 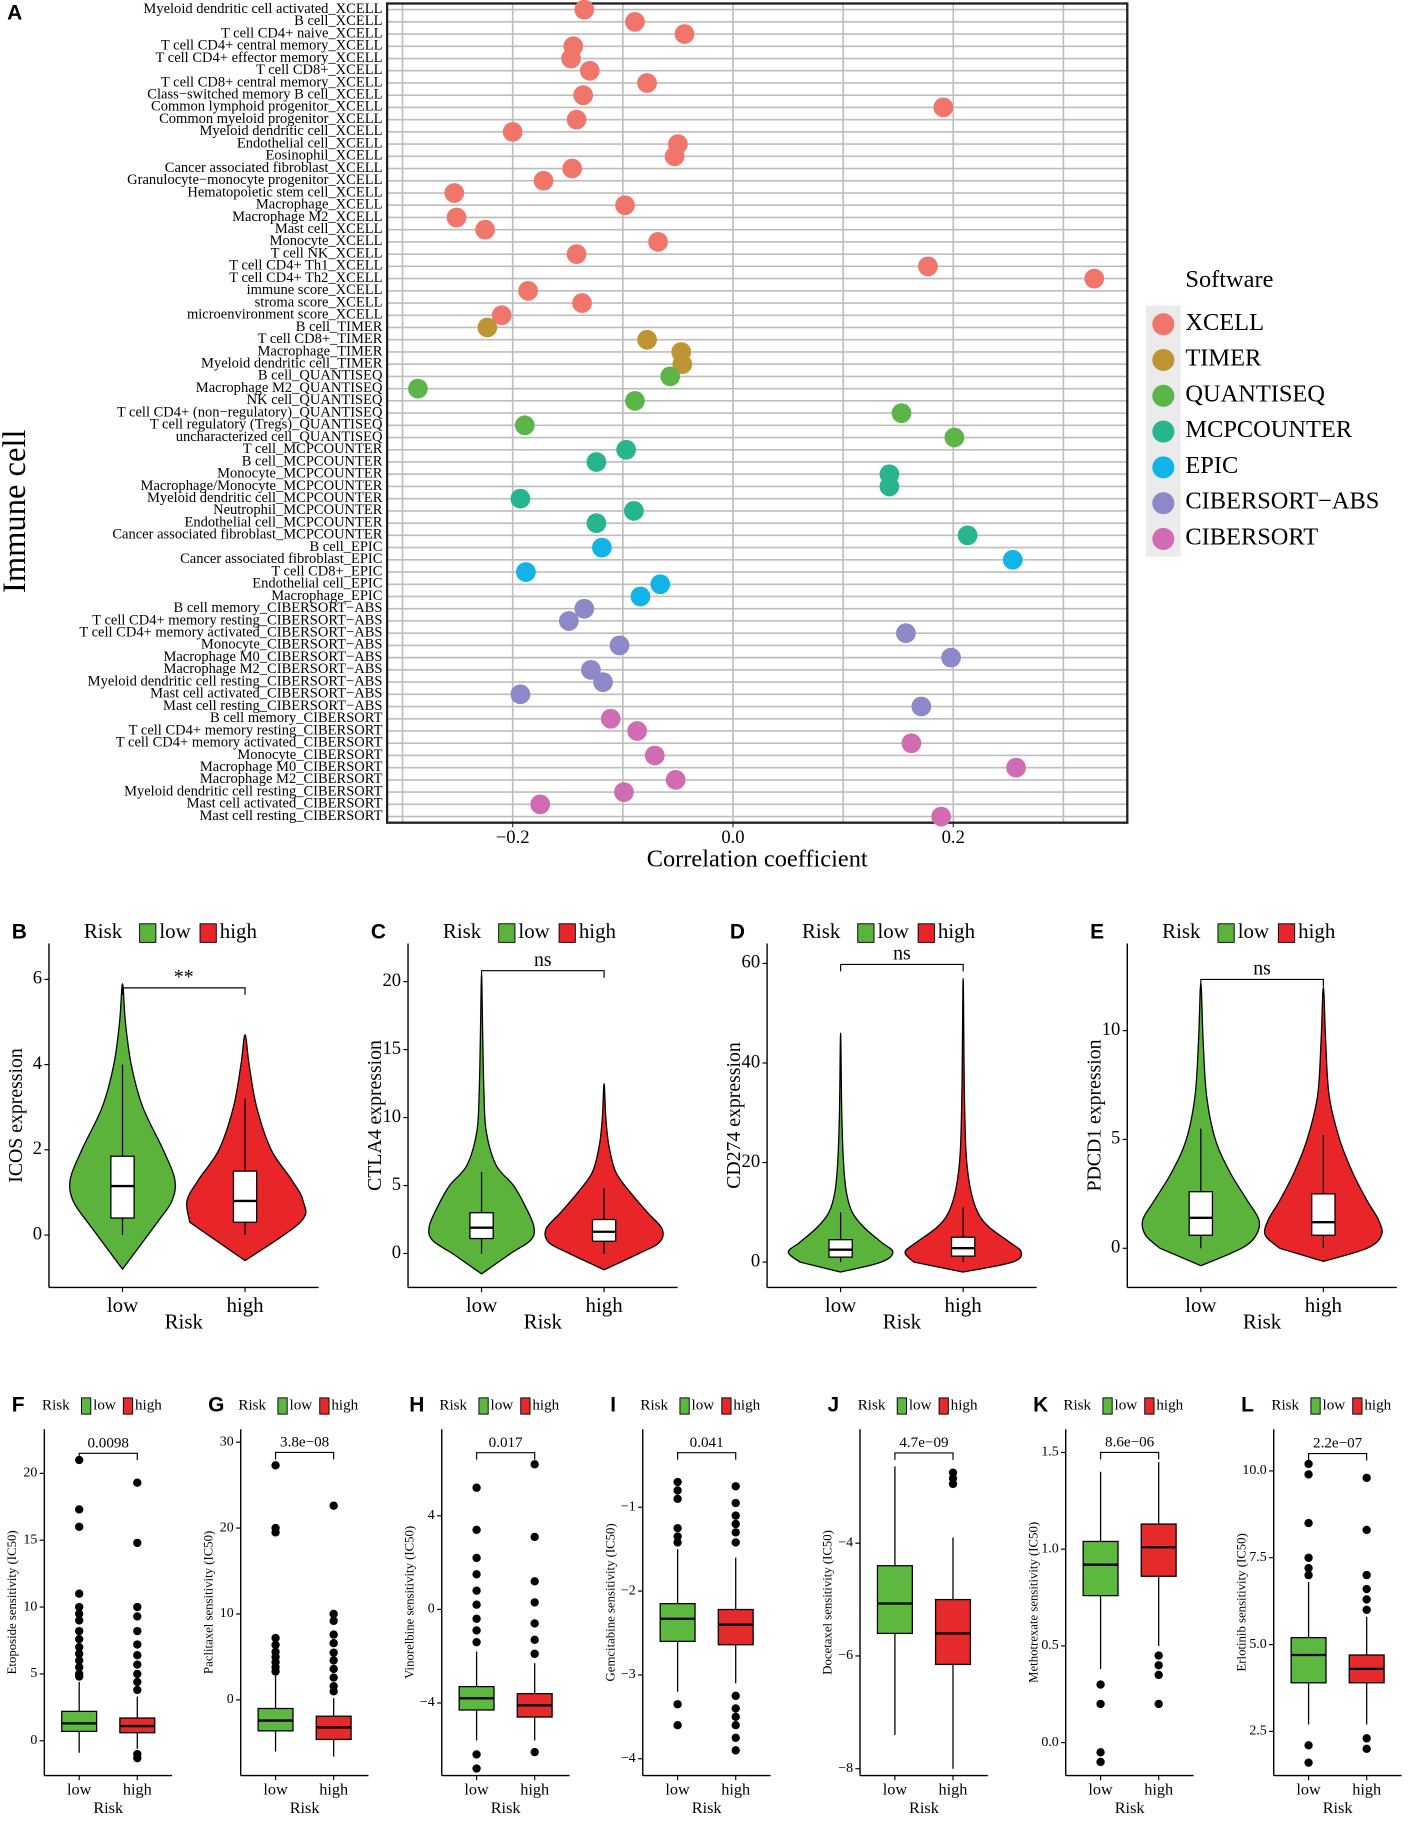 I want to click on y-tick-label: −2, so click(x=628, y=1590).